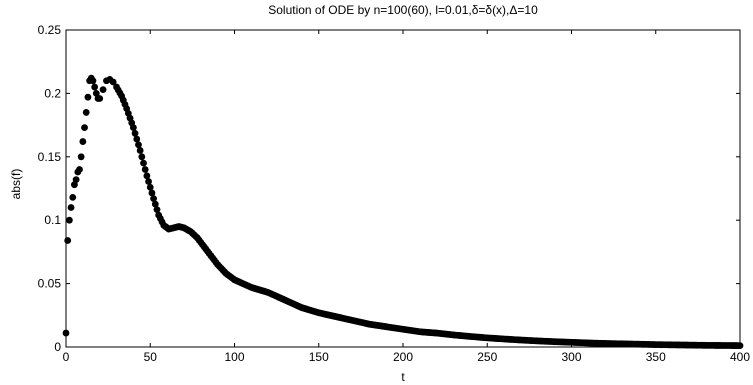 Image resolution: width=753 pixels, height=385 pixels. What do you see at coordinates (656, 357) in the screenshot?
I see `x-tick-label-7: 350` at bounding box center [656, 357].